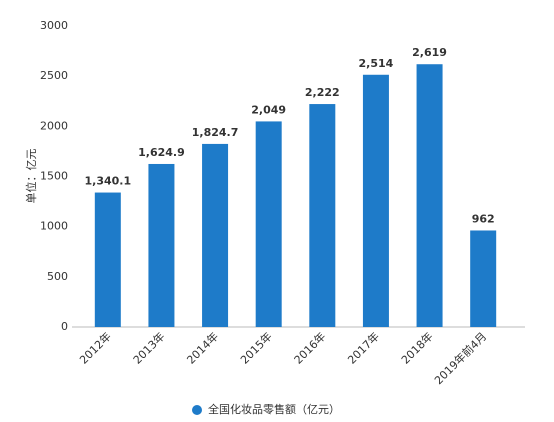  What do you see at coordinates (64, 326) in the screenshot?
I see `y-tick-label: 0` at bounding box center [64, 326].